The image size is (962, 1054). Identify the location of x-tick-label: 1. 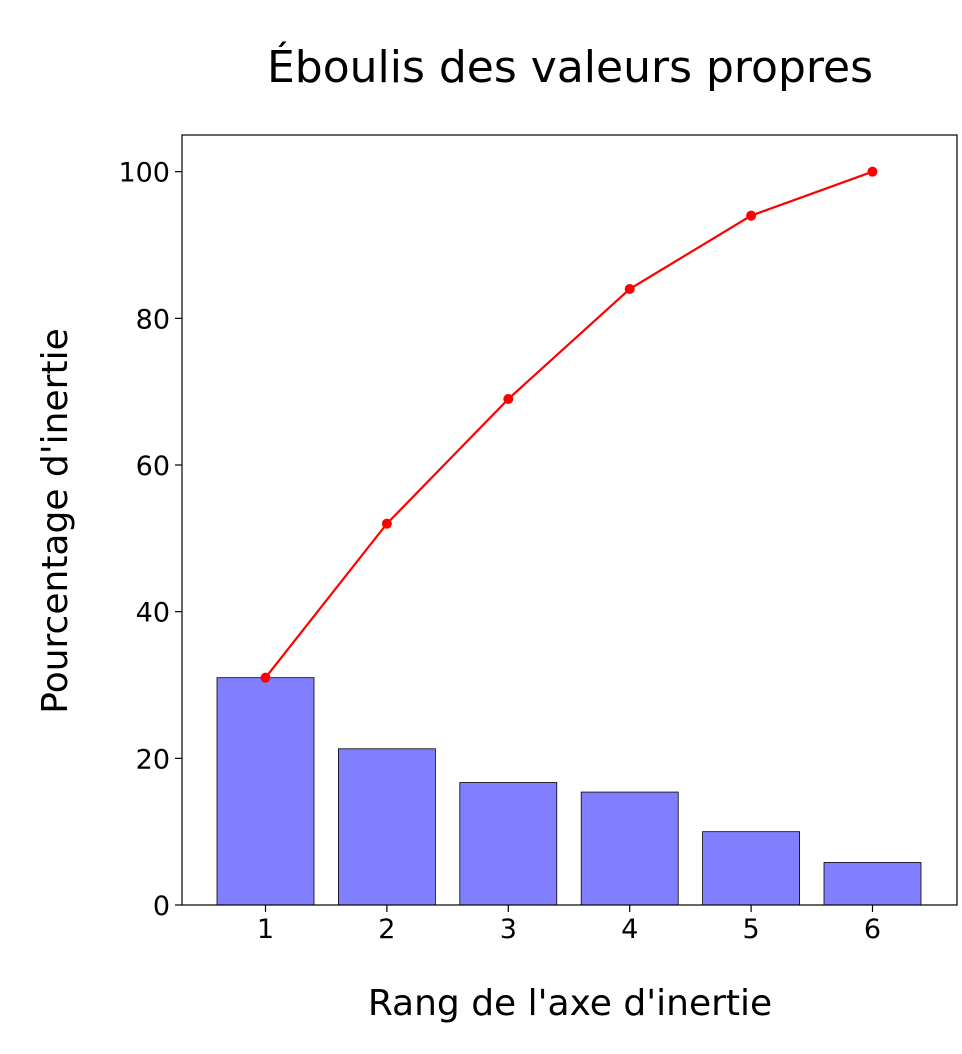
(265, 929).